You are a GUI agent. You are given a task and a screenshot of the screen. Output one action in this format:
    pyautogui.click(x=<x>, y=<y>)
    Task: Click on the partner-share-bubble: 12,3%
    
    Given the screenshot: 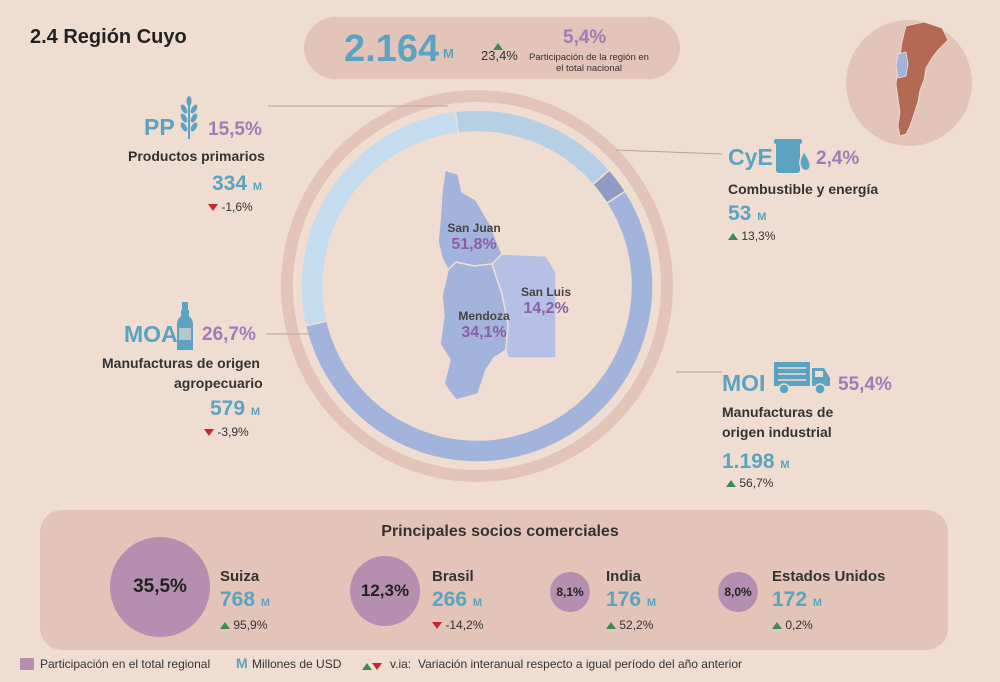 What is the action you would take?
    pyautogui.click(x=385, y=591)
    